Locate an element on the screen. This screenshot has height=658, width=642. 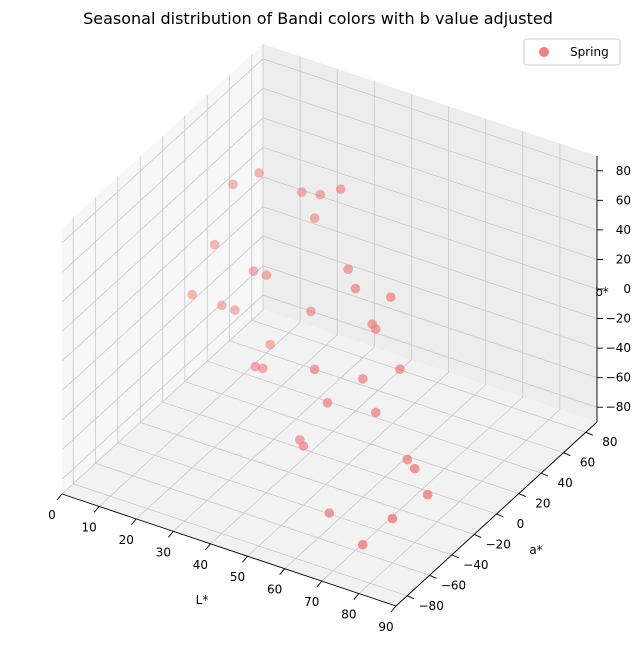
z-tick-label: 40 is located at coordinates (623, 230).